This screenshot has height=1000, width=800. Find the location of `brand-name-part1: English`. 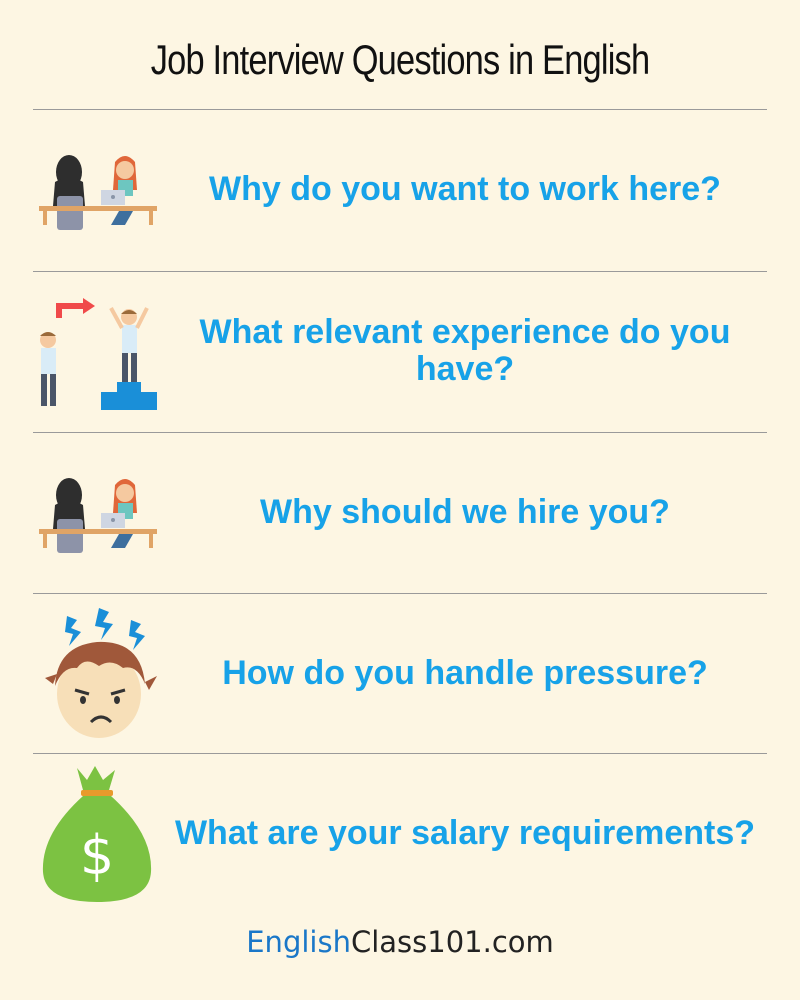

brand-name-part1: English is located at coordinates (298, 942).